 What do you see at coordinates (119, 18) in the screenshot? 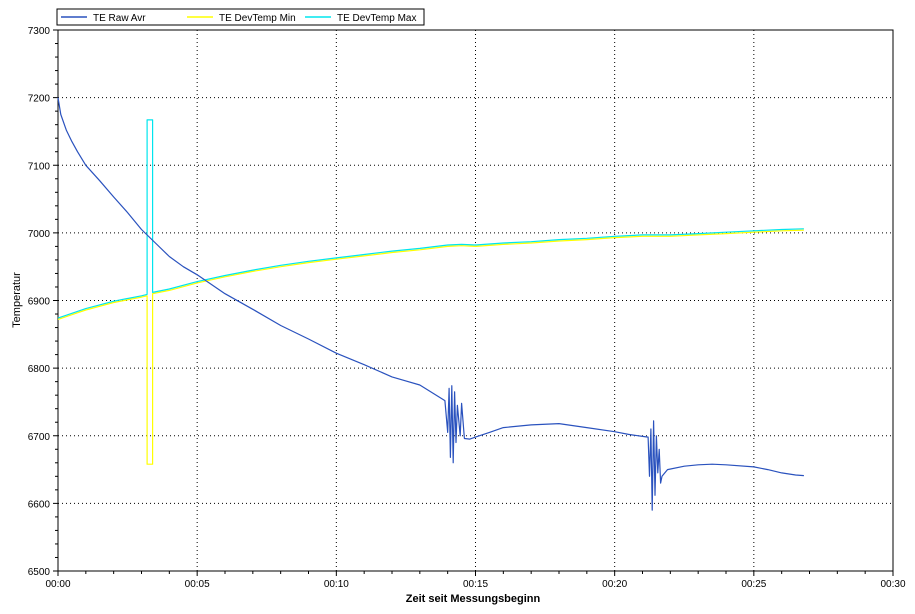
I see `legend-label: TE Raw Avr` at bounding box center [119, 18].